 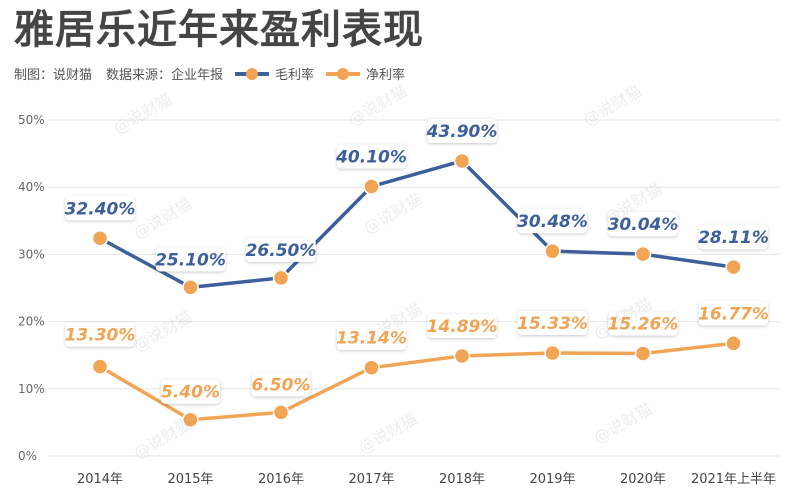 What do you see at coordinates (53, 75) in the screenshot?
I see `maker-credit: 制图：说财猫` at bounding box center [53, 75].